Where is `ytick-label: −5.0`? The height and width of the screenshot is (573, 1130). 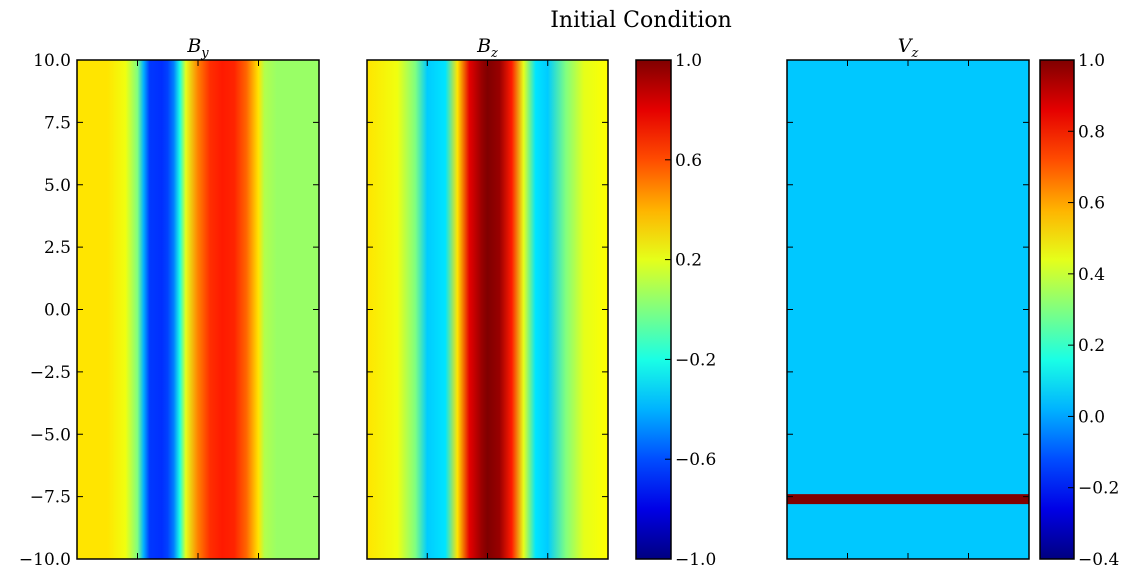 ytick-label: −5.0 is located at coordinates (50, 435).